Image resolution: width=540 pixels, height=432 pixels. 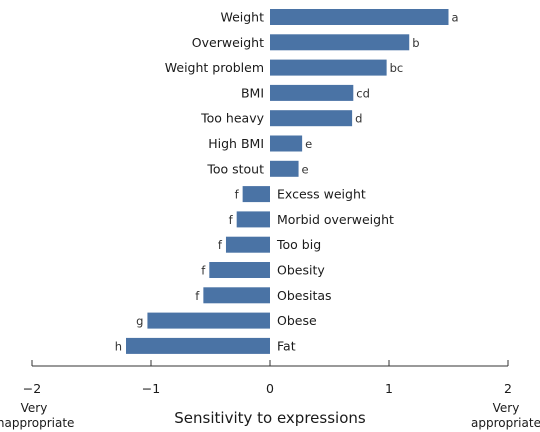 What do you see at coordinates (363, 93) in the screenshot?
I see `significance-letter-bmi: cd` at bounding box center [363, 93].